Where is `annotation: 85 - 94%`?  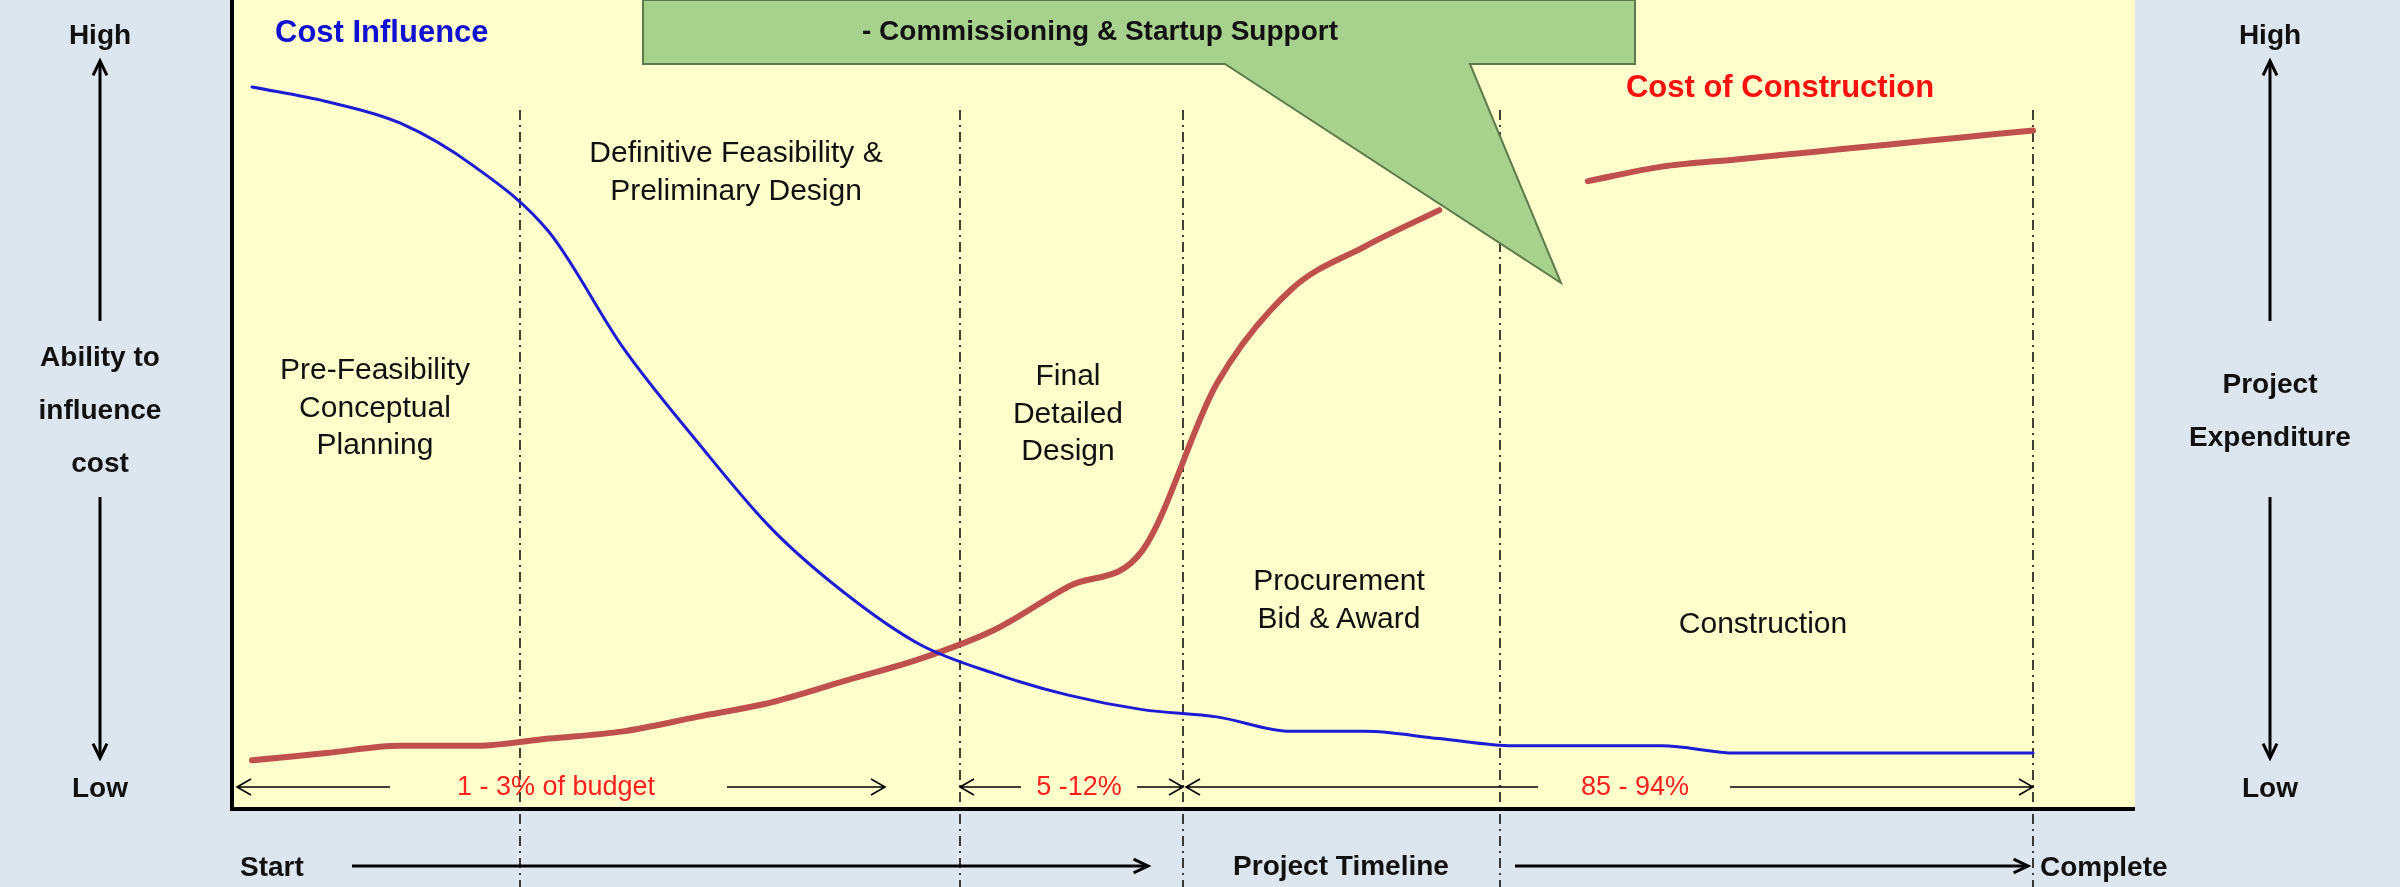
annotation: 85 - 94% is located at coordinates (1635, 787).